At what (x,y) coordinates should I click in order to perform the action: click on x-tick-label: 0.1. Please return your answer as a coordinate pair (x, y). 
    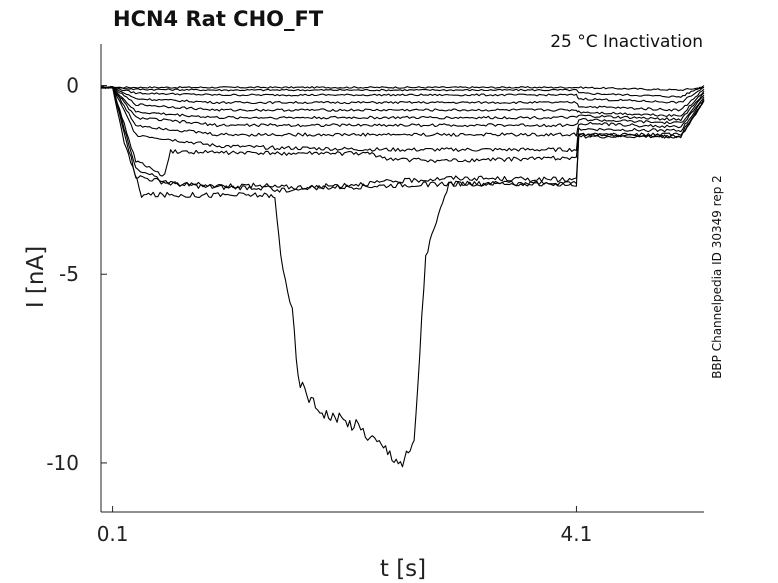
    Looking at the image, I should click on (113, 534).